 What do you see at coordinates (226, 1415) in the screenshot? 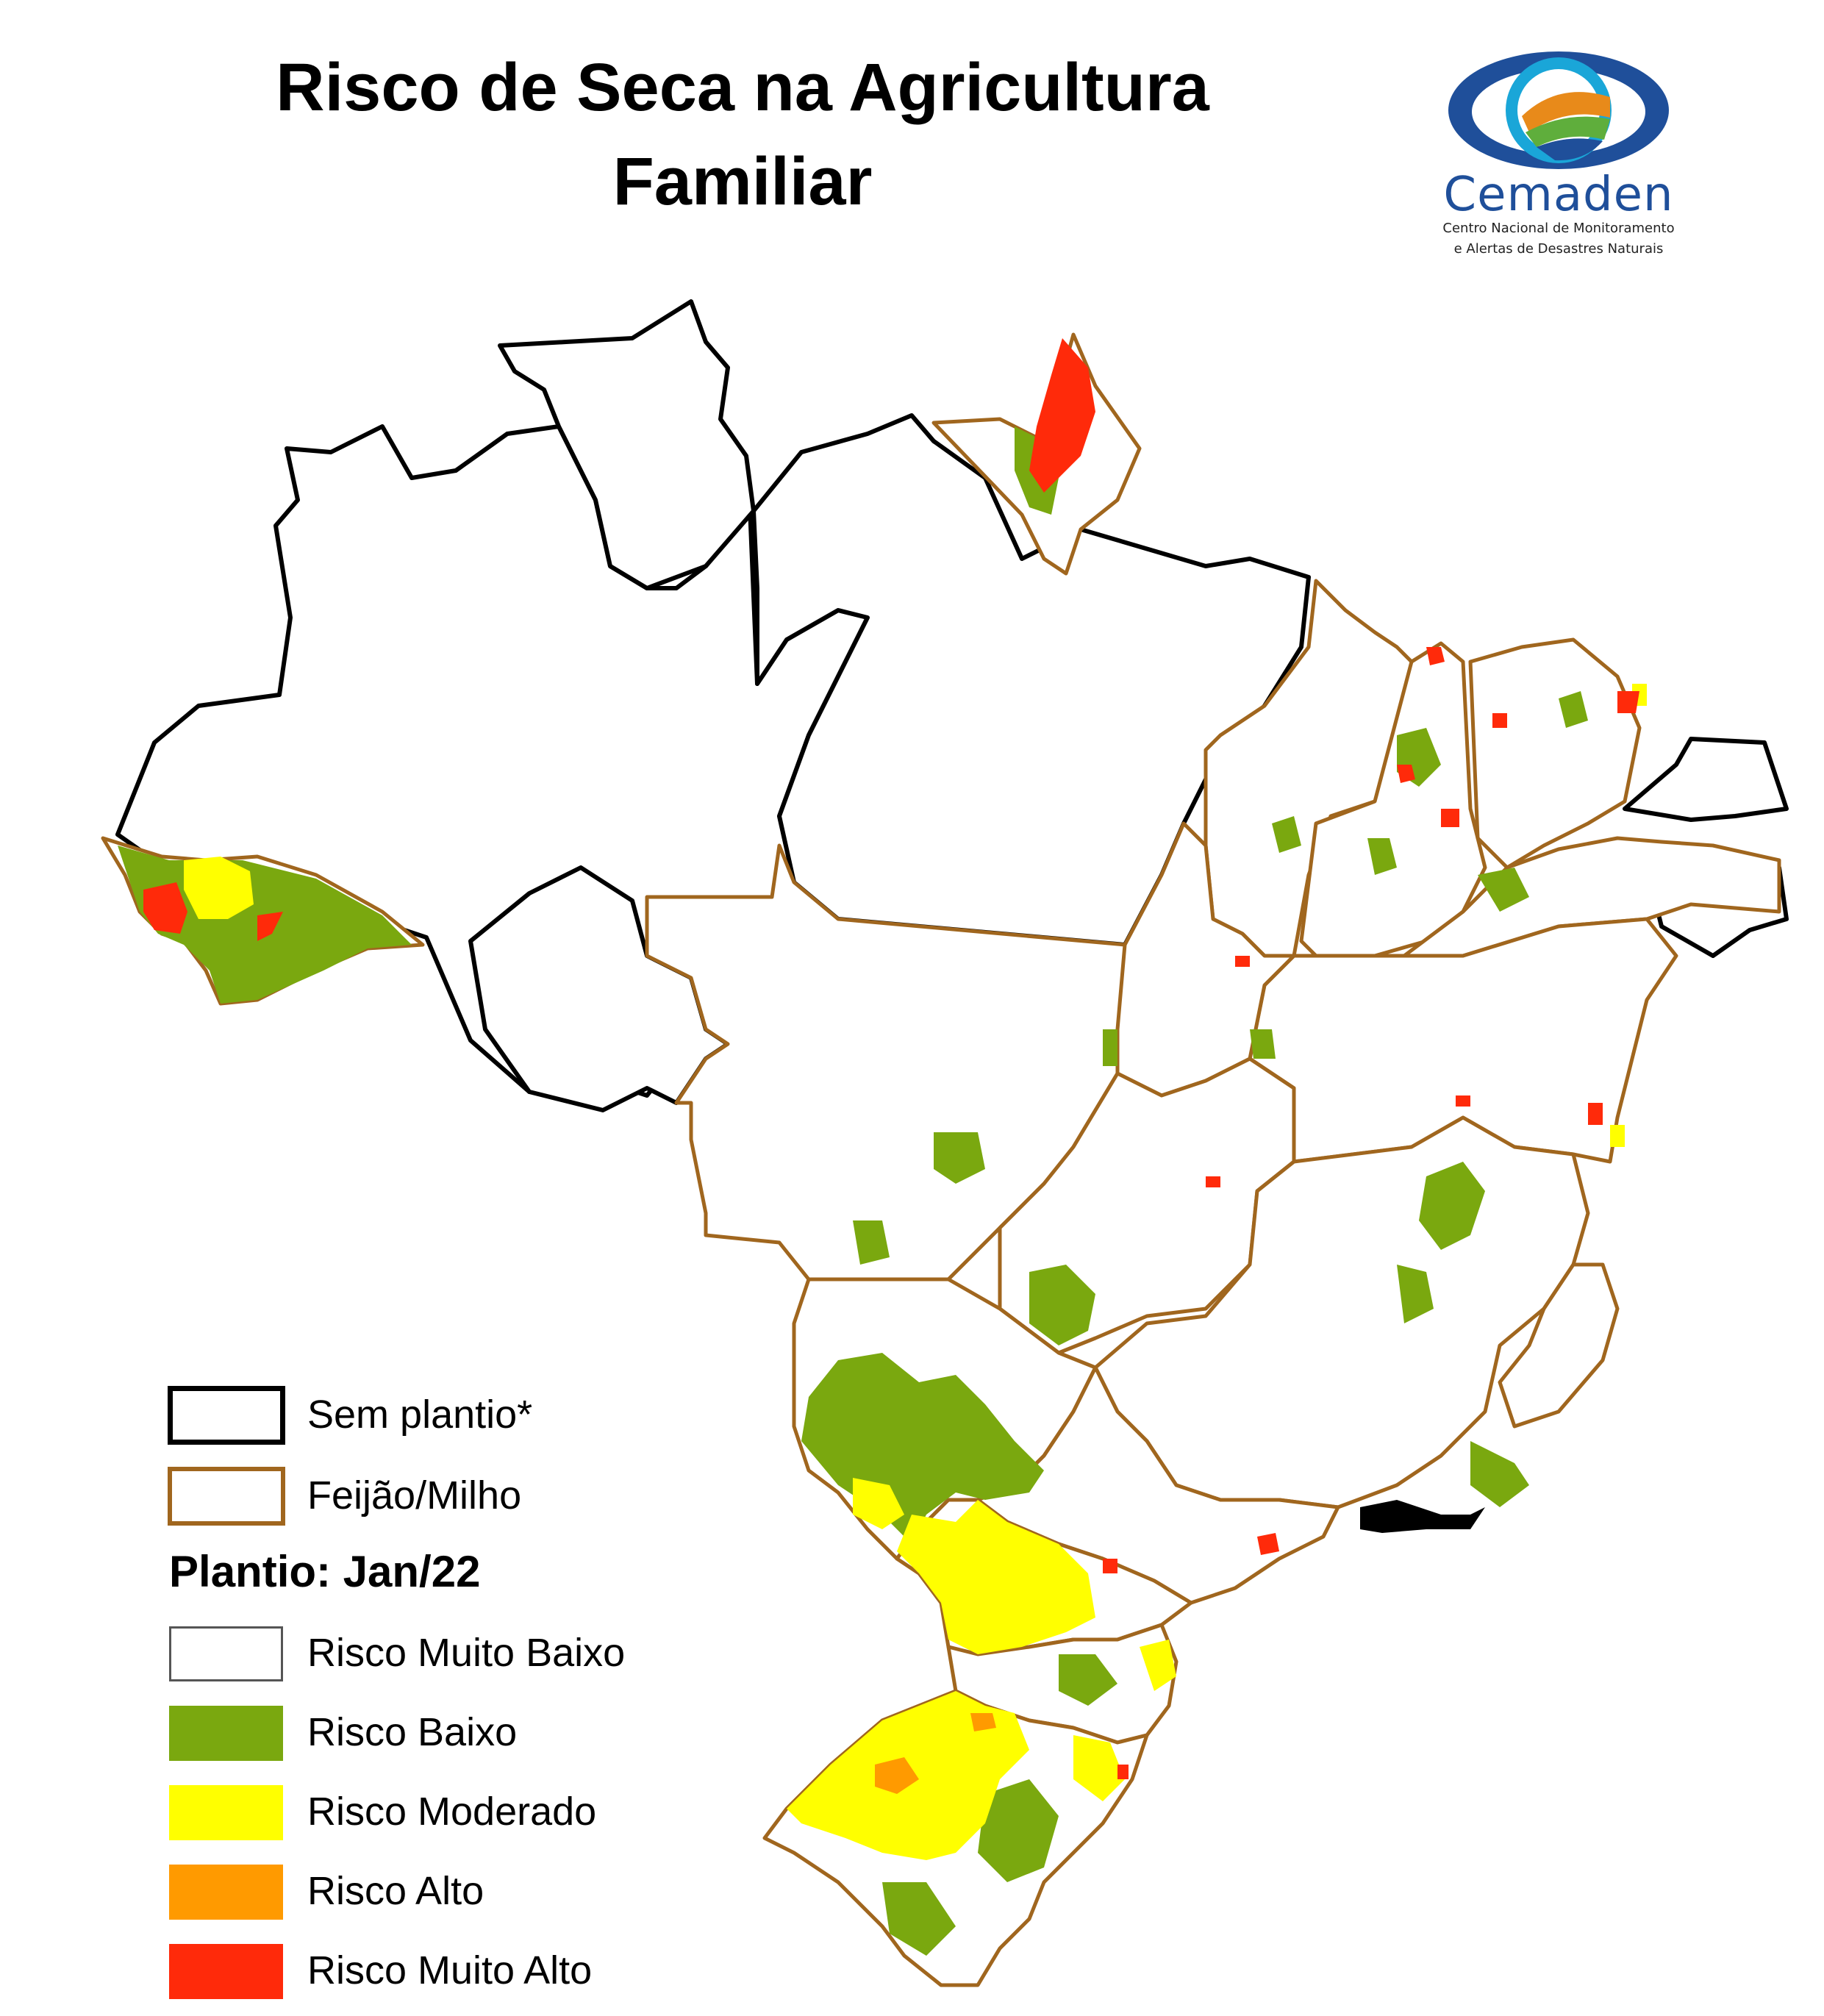
I see `legend-swatch-no-planting` at bounding box center [226, 1415].